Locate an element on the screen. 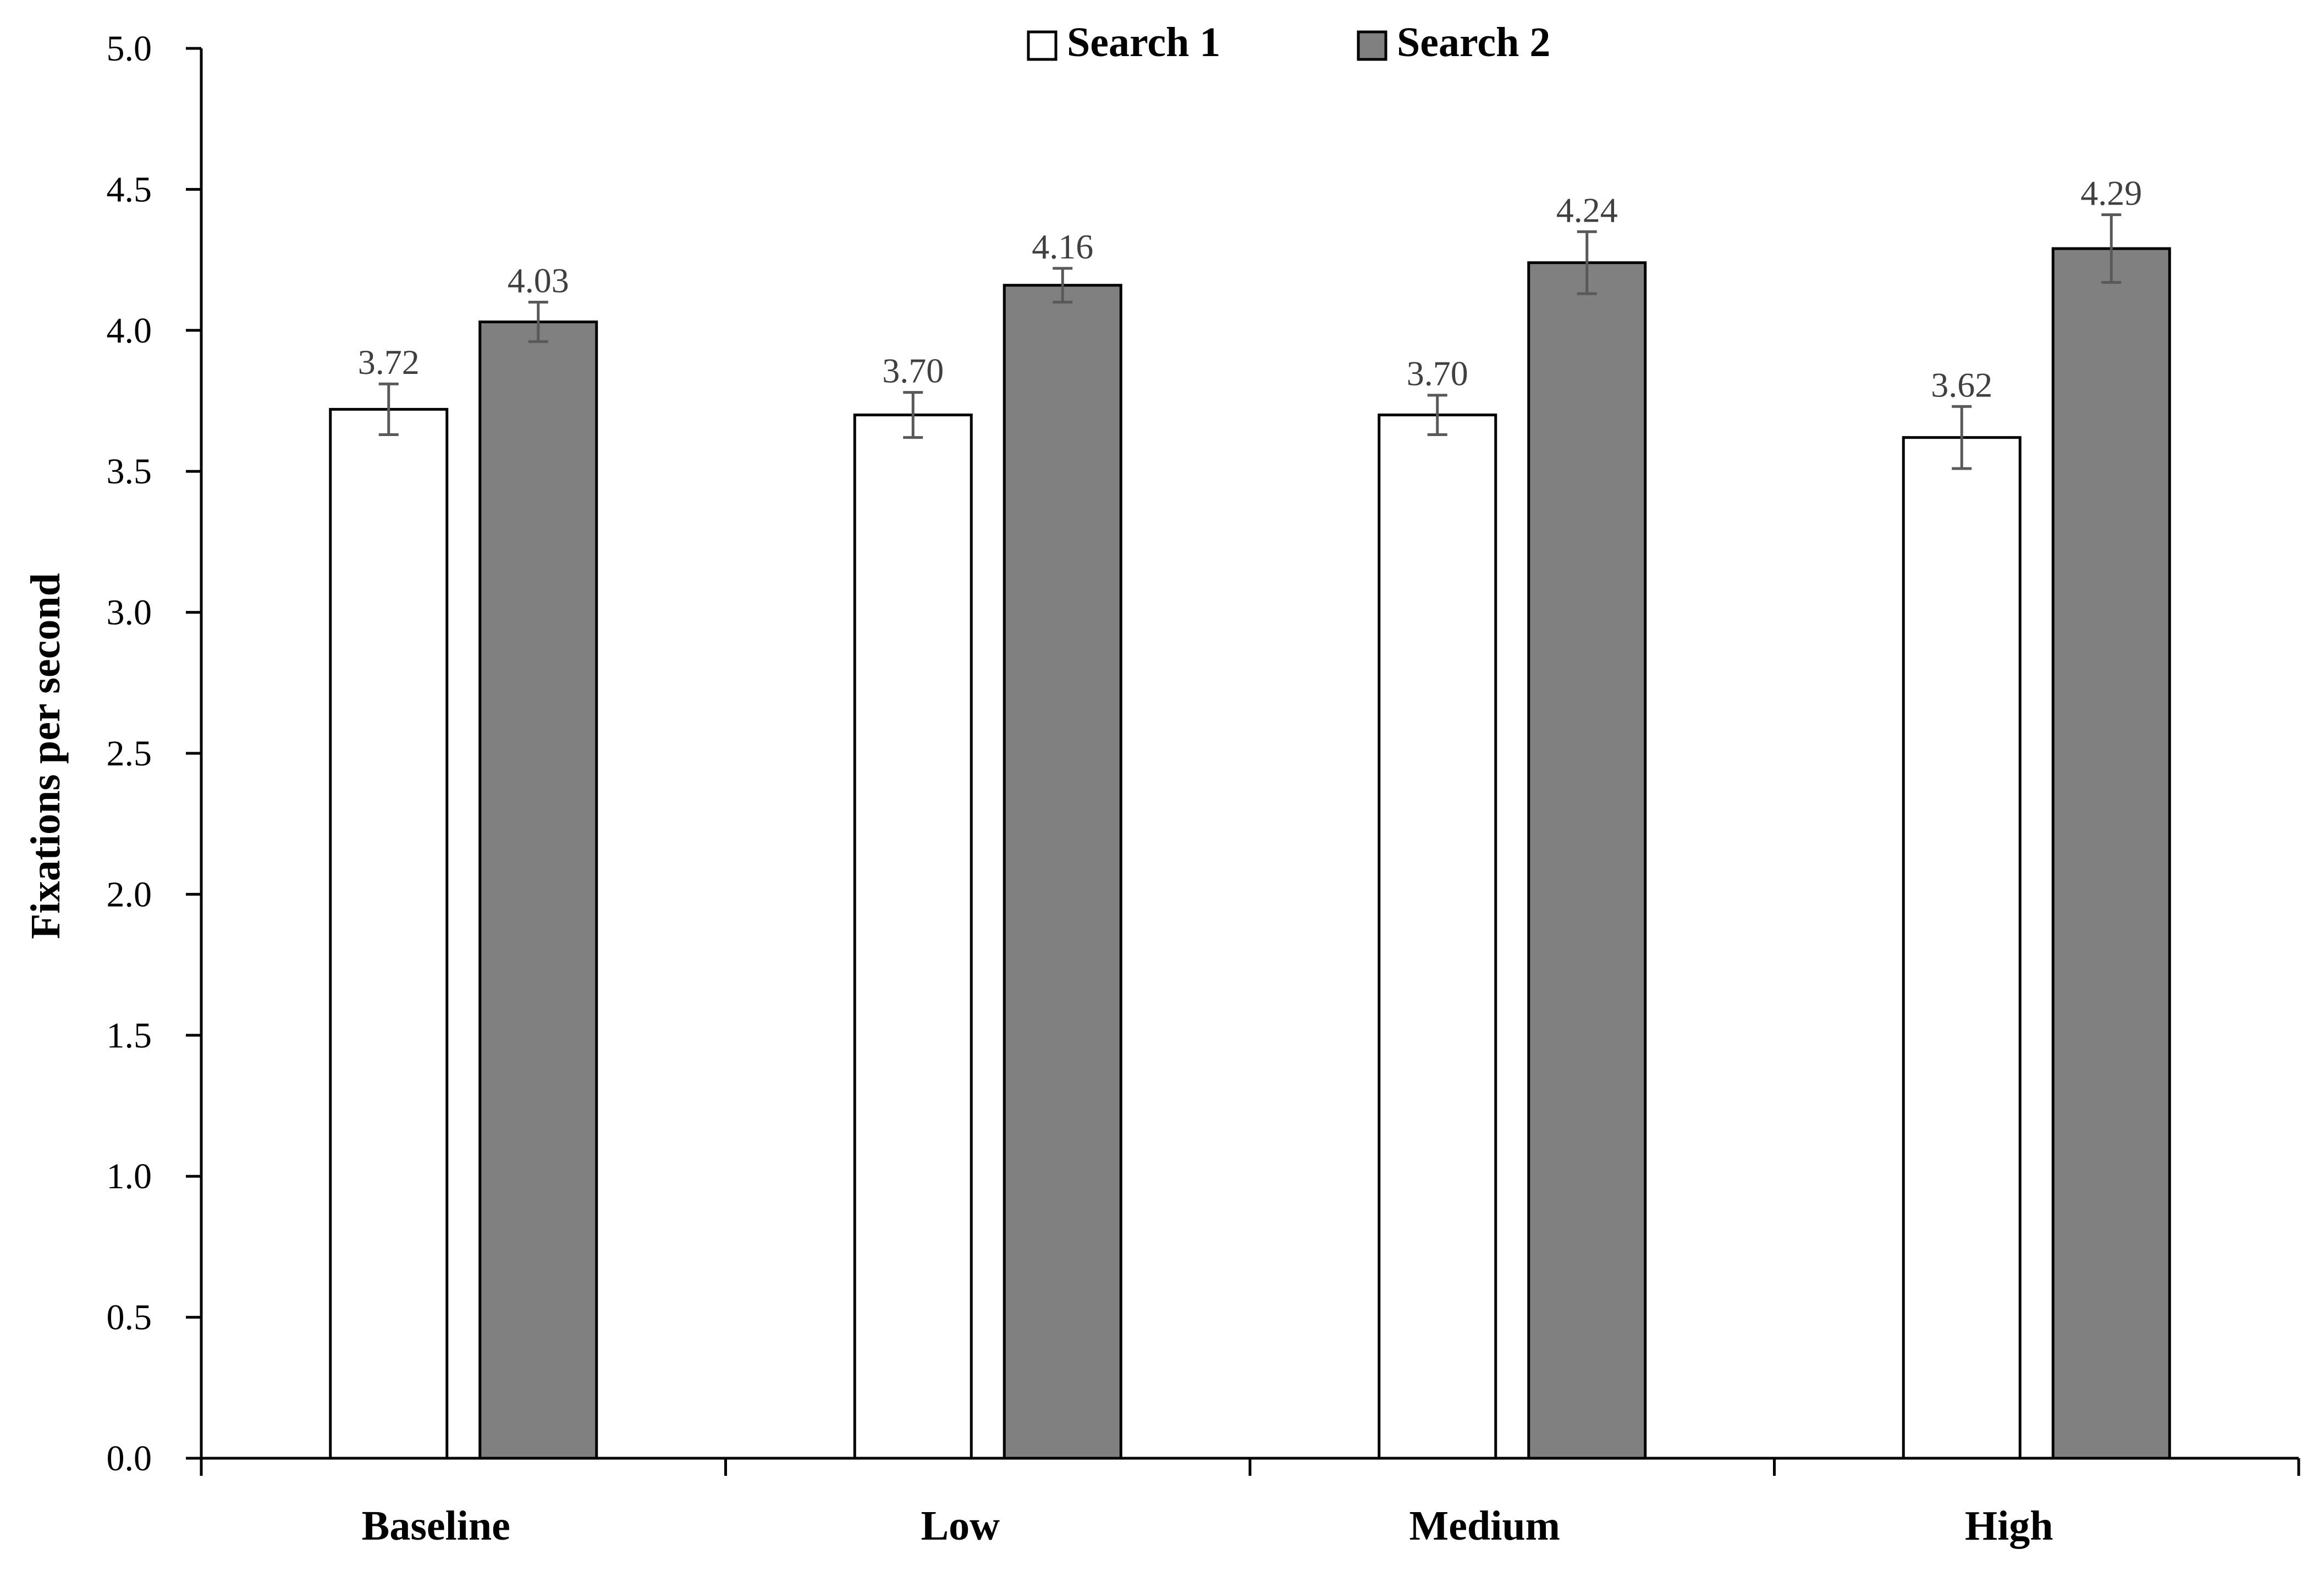 The height and width of the screenshot is (1588, 2324). category-label: Low is located at coordinates (961, 1526).